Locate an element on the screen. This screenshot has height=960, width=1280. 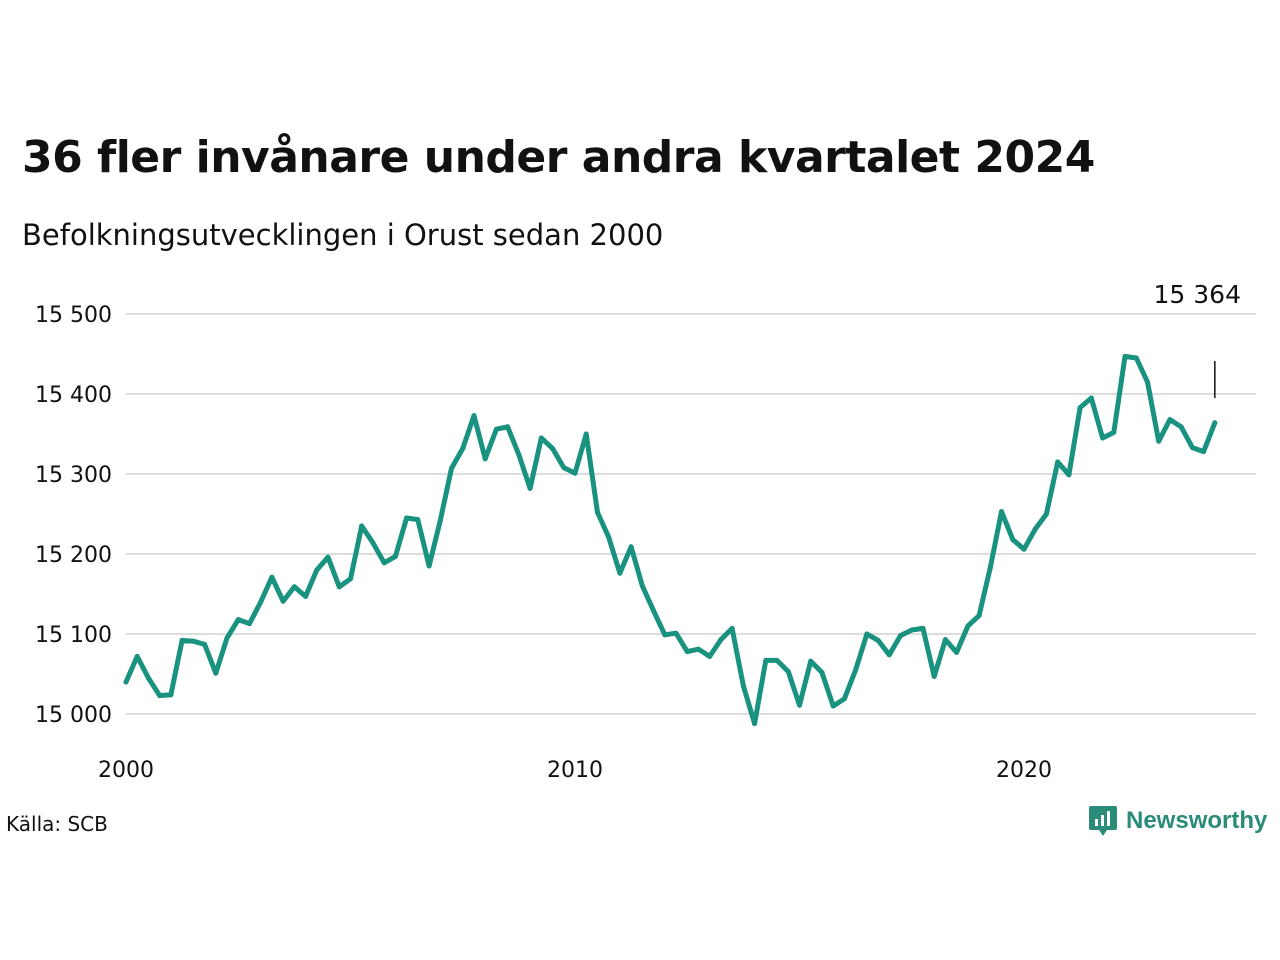
y-tick-label: 15 000 is located at coordinates (73, 715).